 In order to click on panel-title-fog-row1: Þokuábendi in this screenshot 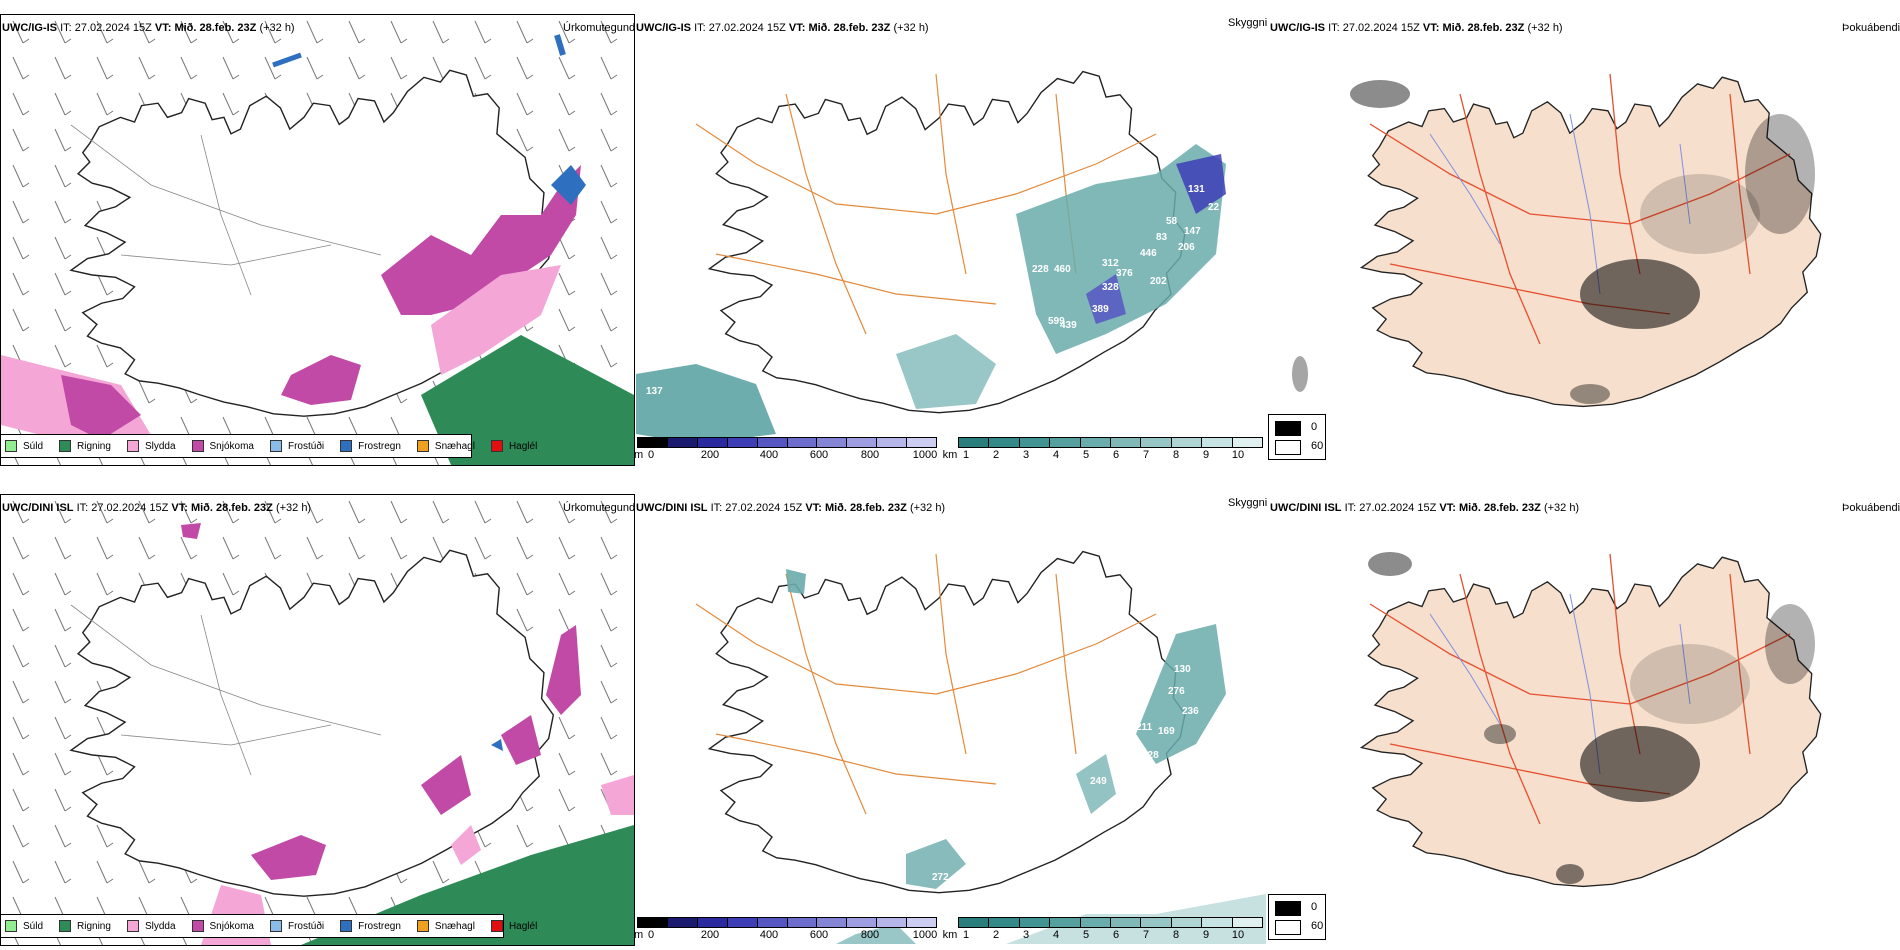, I will do `click(1871, 28)`.